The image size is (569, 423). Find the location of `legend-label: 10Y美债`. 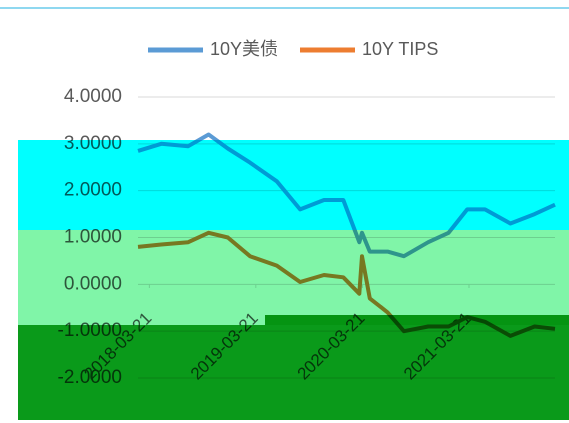

legend-label: 10Y美债 is located at coordinates (244, 49).